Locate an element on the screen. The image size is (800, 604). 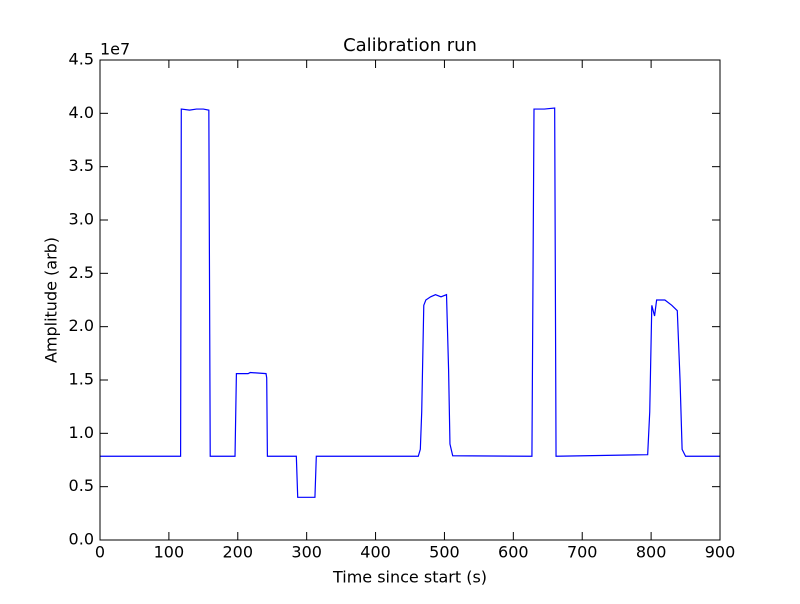
y-axis-label: Amplitude (arb) is located at coordinates (51, 300).